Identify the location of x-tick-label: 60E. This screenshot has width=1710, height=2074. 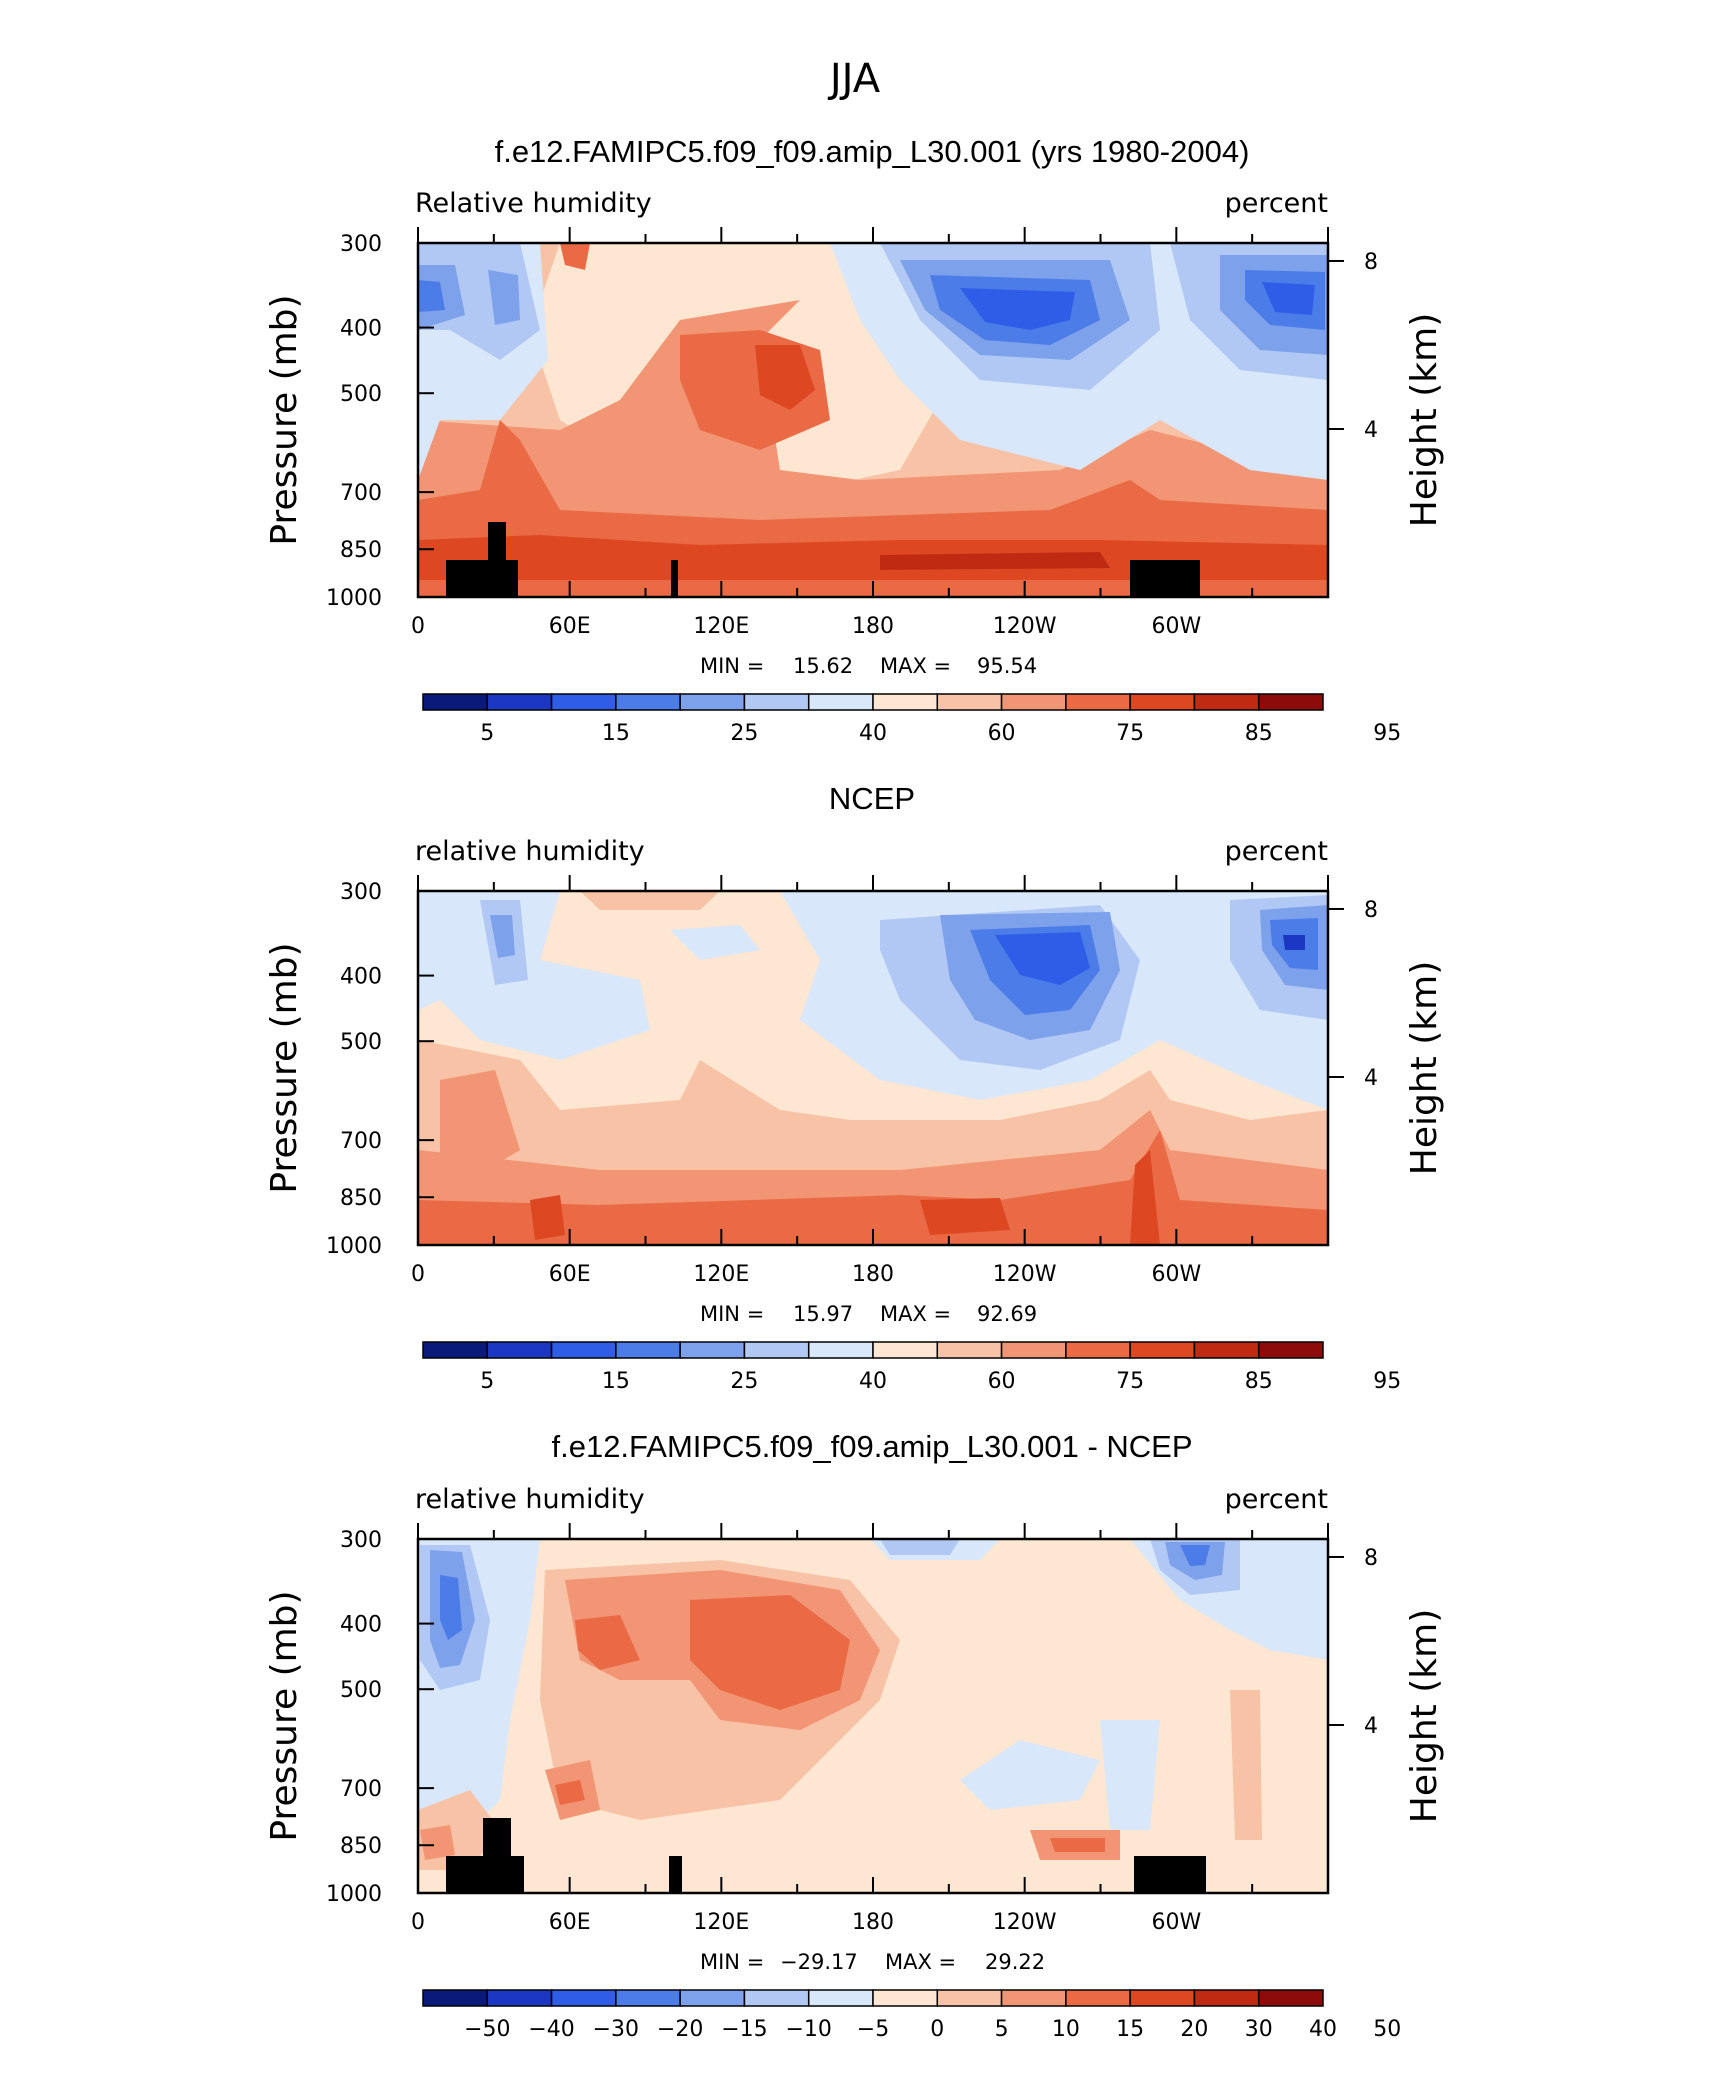
(570, 626).